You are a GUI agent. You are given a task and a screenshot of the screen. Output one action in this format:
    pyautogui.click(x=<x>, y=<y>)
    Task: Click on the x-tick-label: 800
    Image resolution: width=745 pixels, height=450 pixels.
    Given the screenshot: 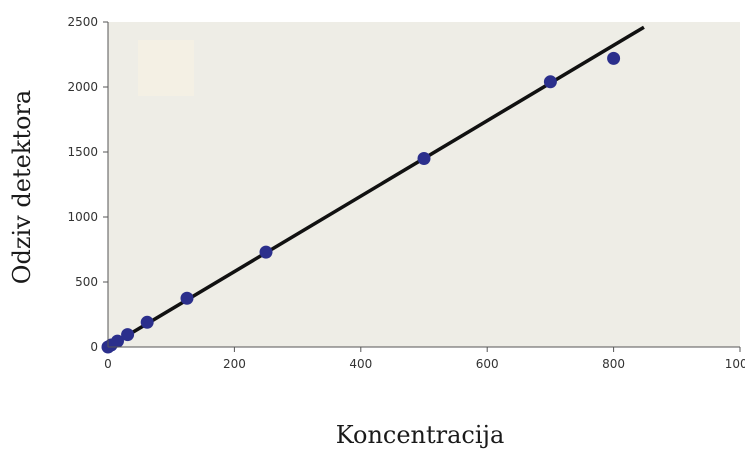 What is the action you would take?
    pyautogui.click(x=613, y=364)
    